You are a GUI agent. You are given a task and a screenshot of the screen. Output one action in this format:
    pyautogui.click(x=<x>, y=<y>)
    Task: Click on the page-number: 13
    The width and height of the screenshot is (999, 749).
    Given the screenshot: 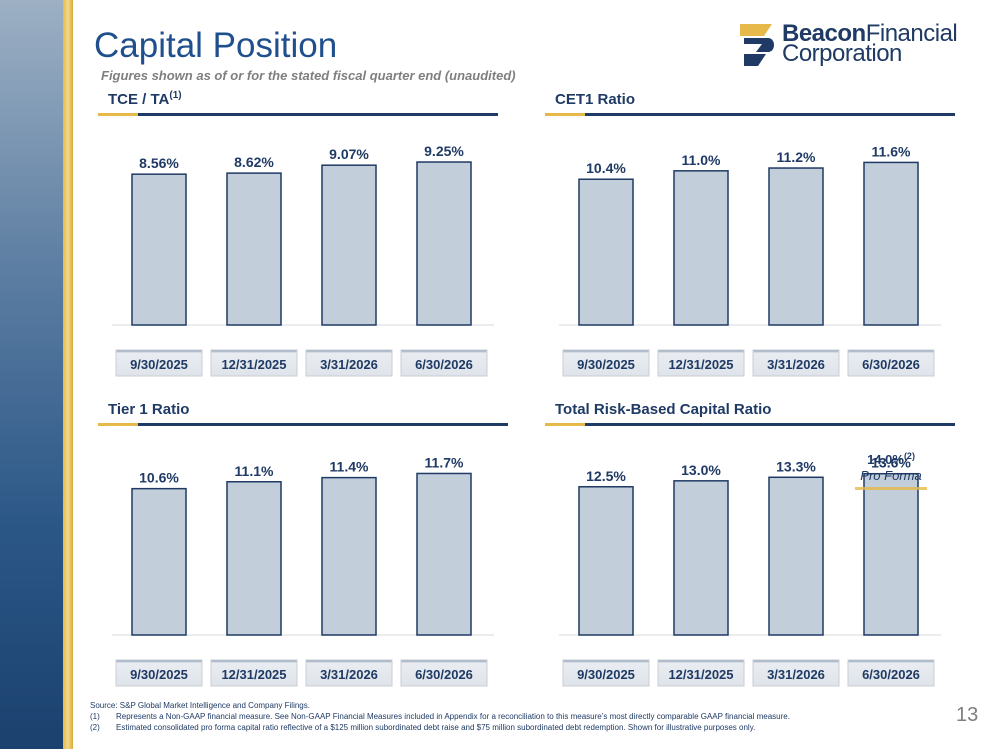 What is the action you would take?
    pyautogui.click(x=967, y=715)
    